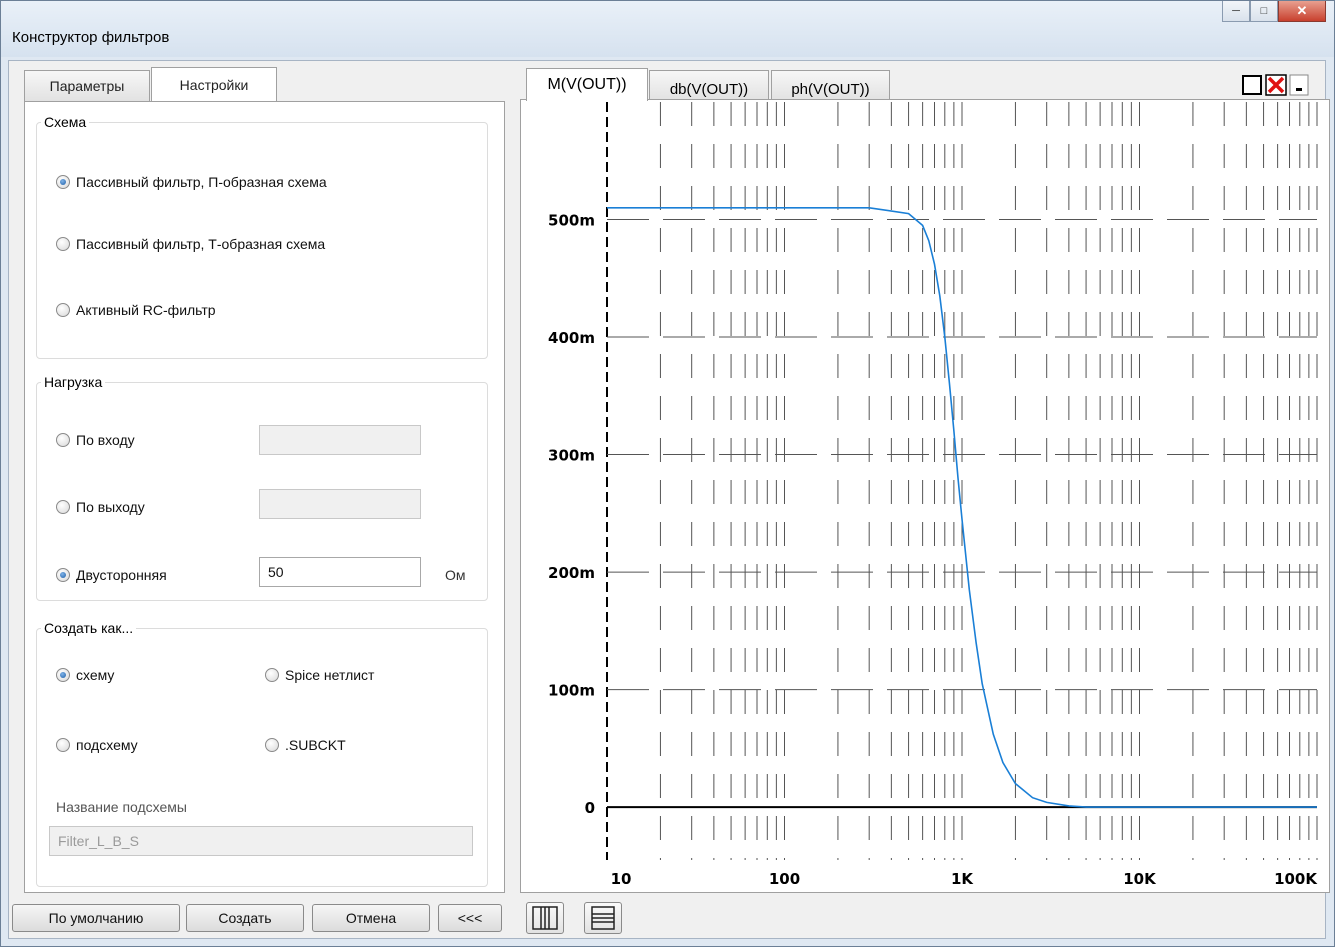 Image resolution: width=1335 pixels, height=947 pixels. What do you see at coordinates (1252, 85) in the screenshot?
I see `maximize-plot-icon` at bounding box center [1252, 85].